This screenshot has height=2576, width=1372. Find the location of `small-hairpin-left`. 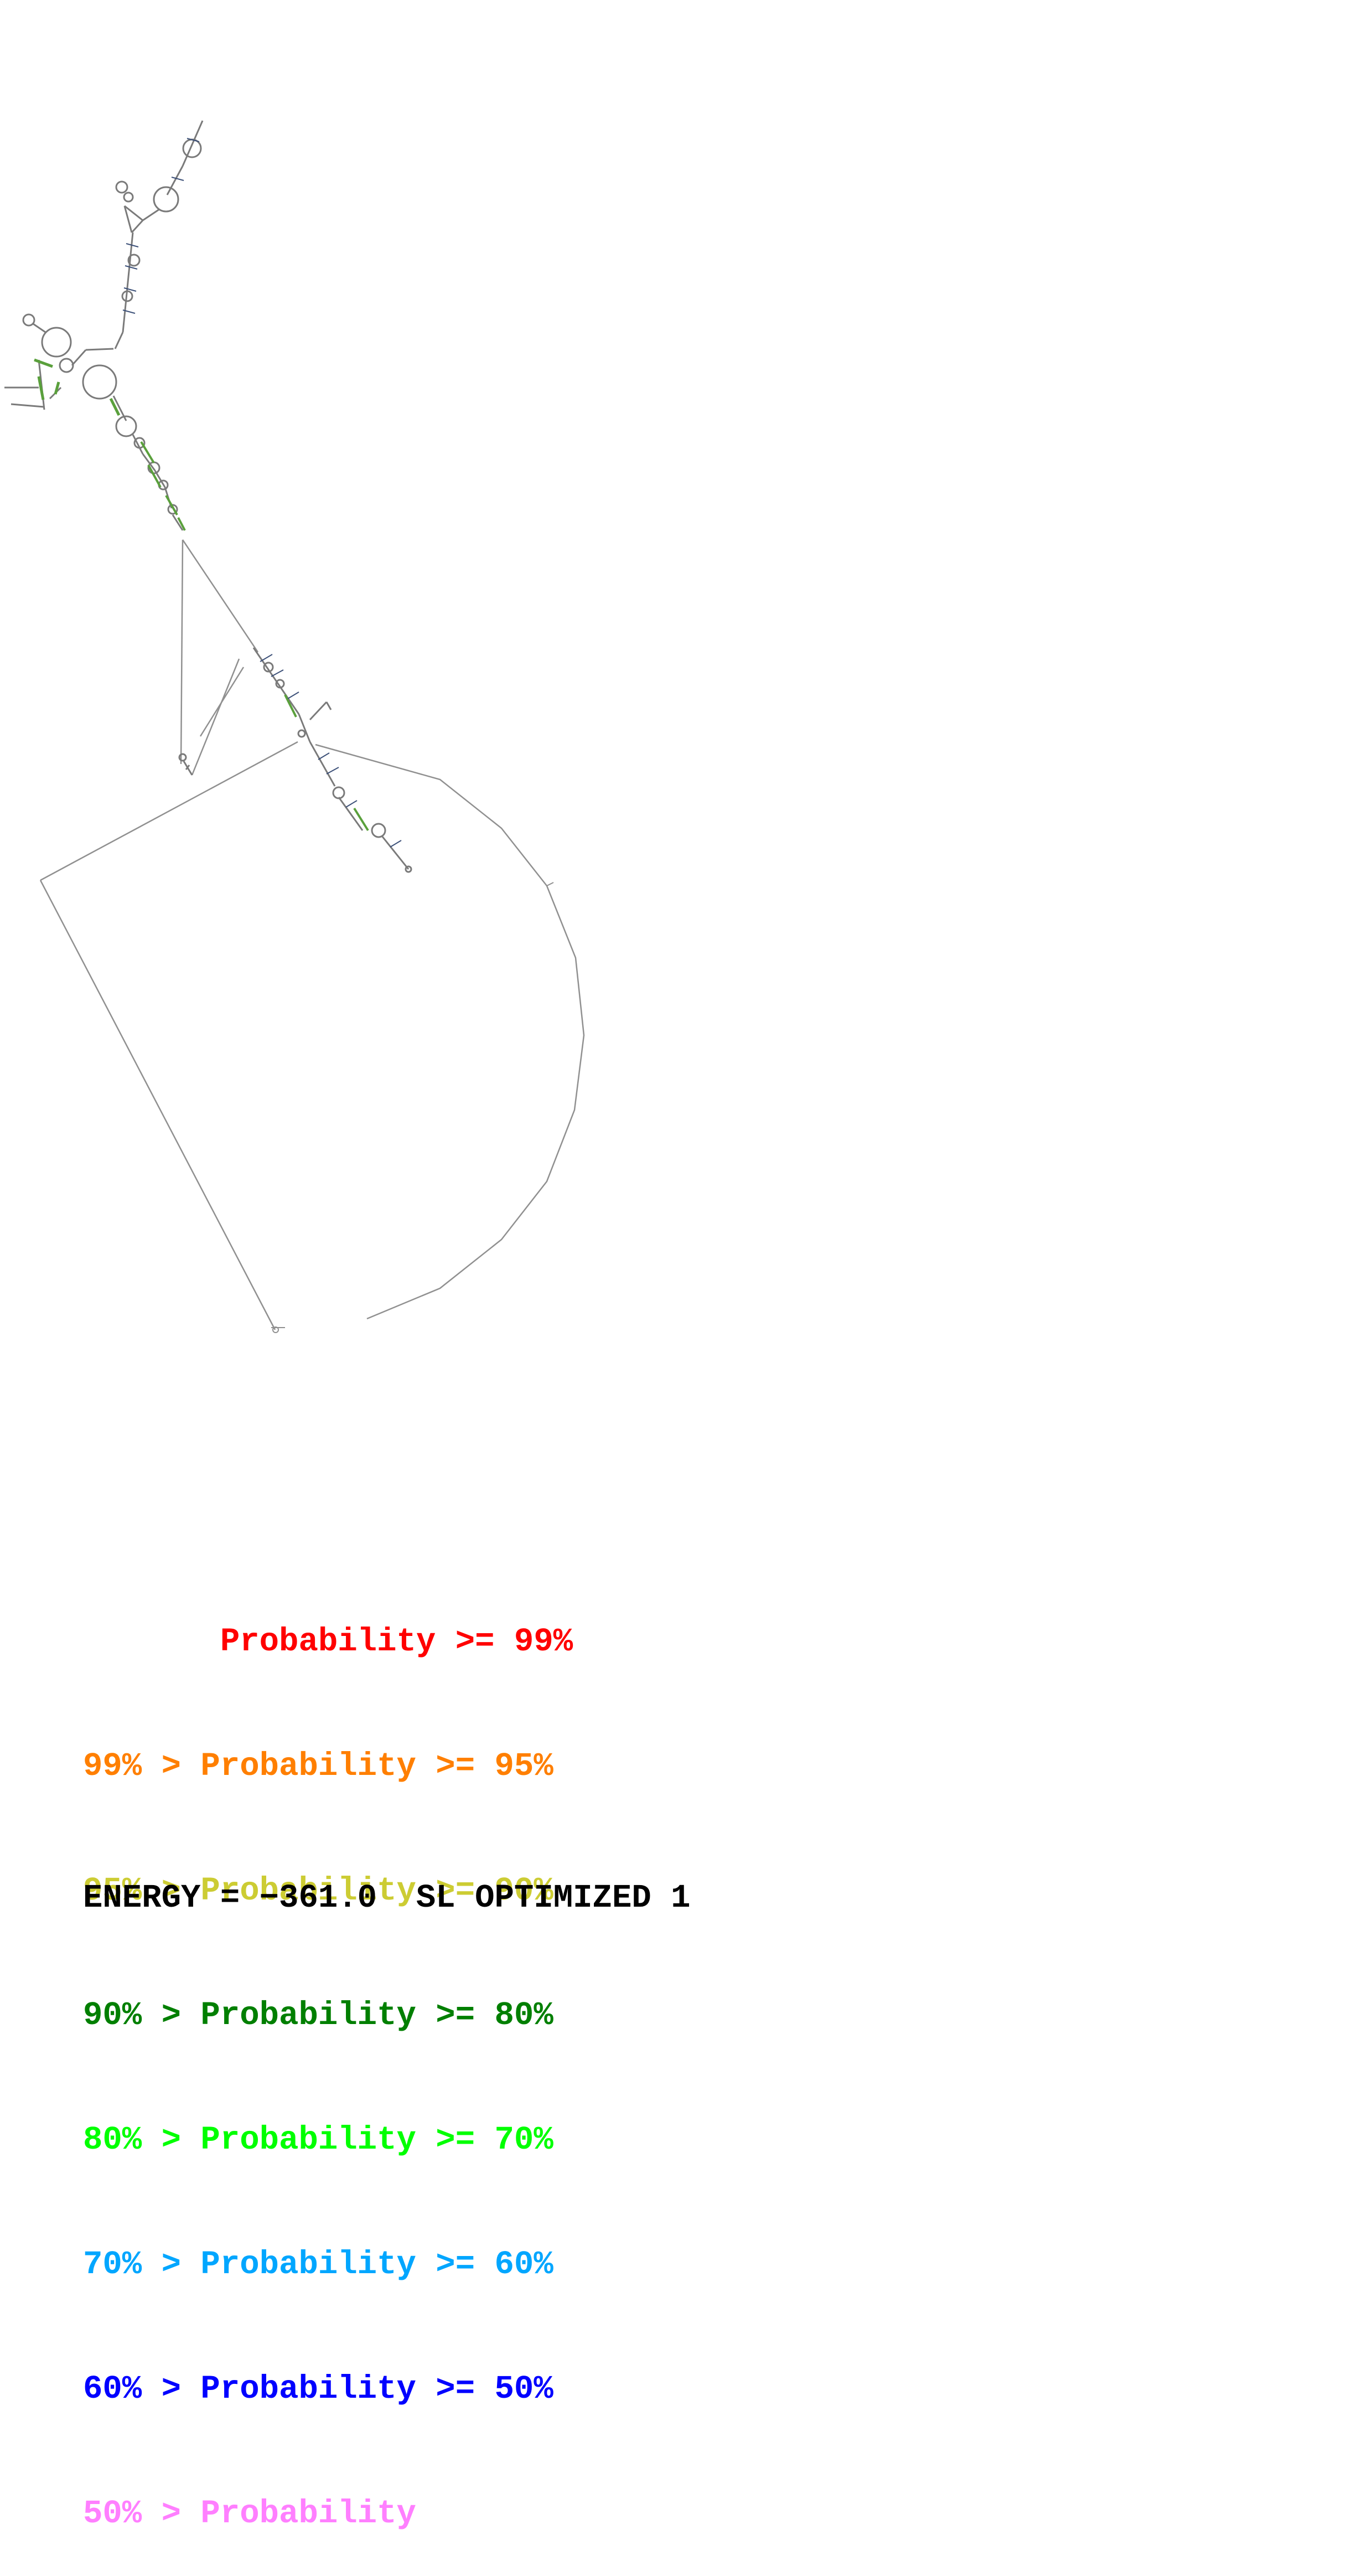

small-hairpin-left is located at coordinates (185, 764).